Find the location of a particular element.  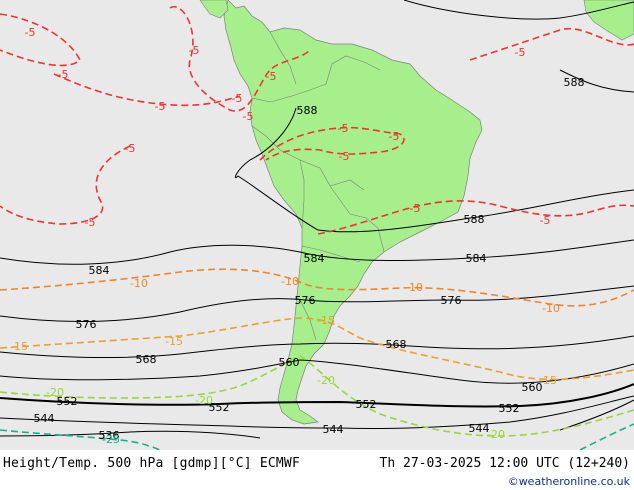

contour-588-east is located at coordinates (596, 81).